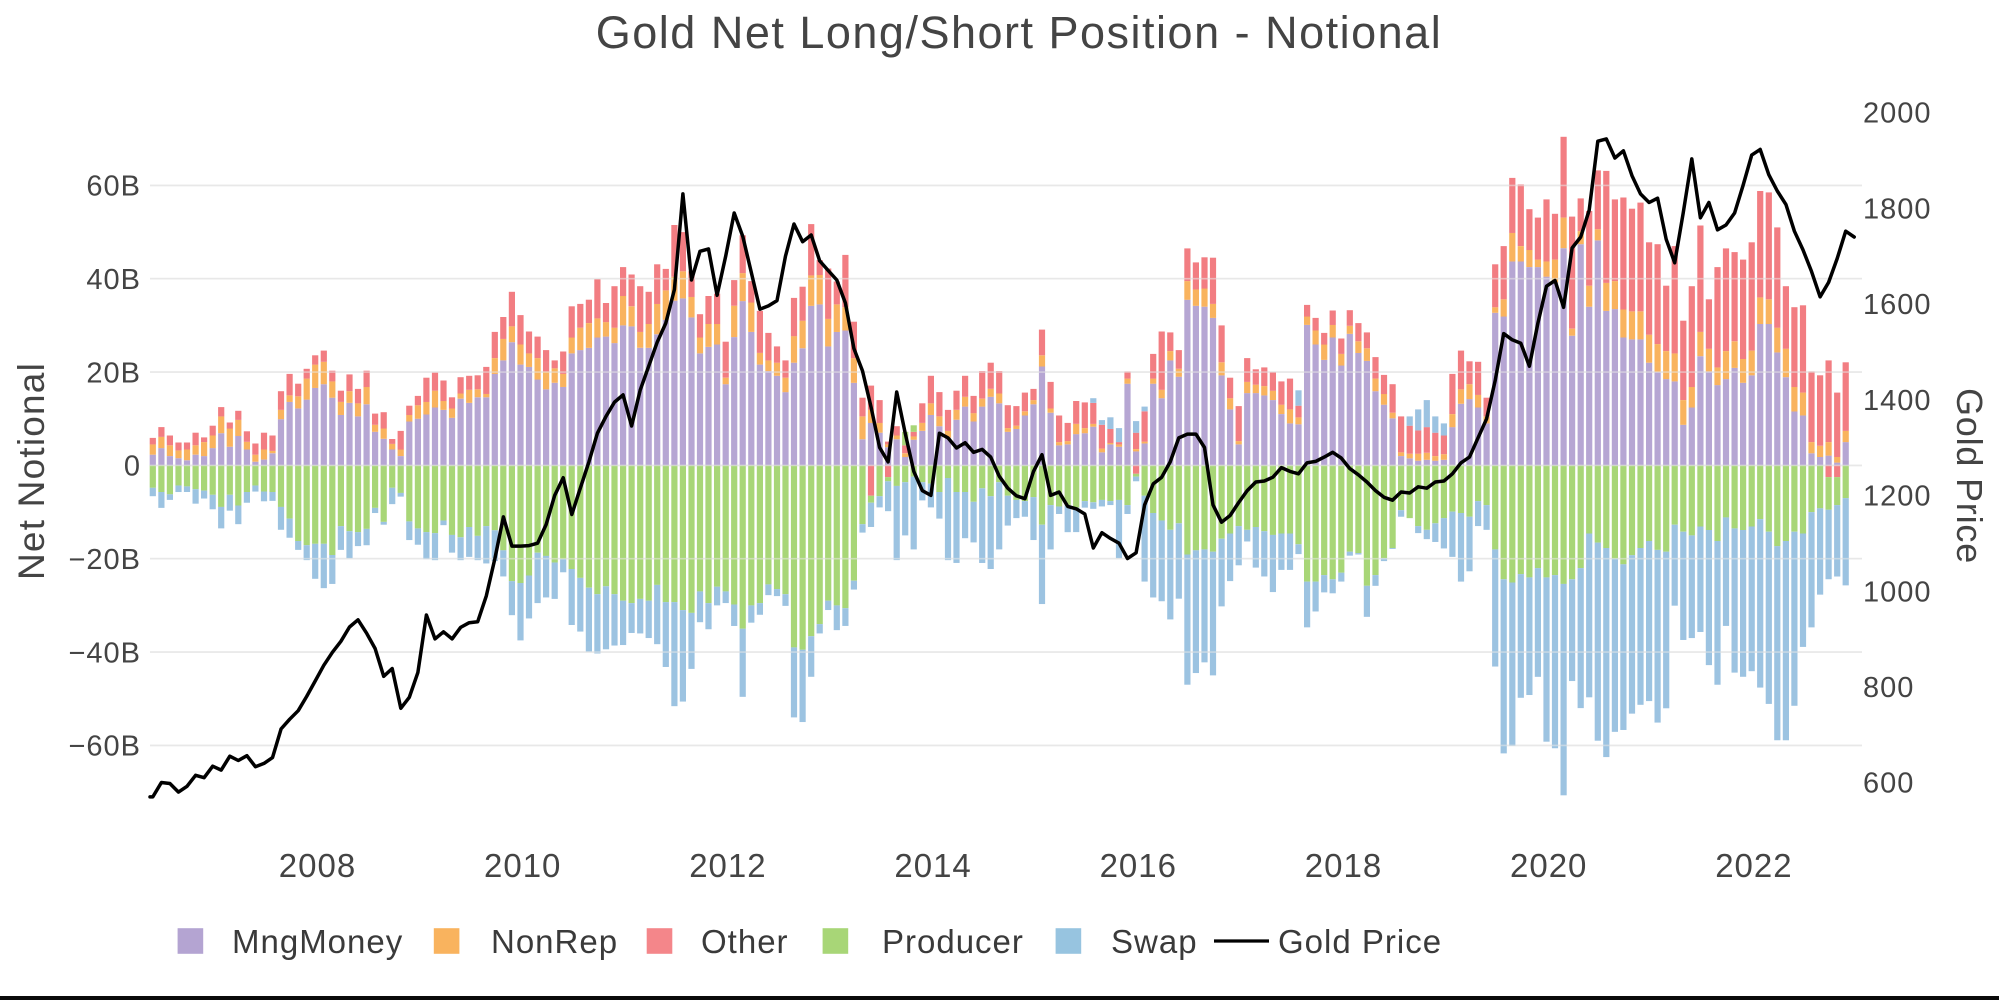 The width and height of the screenshot is (1999, 1000). I want to click on svg-text: 2018, so click(1343, 865).